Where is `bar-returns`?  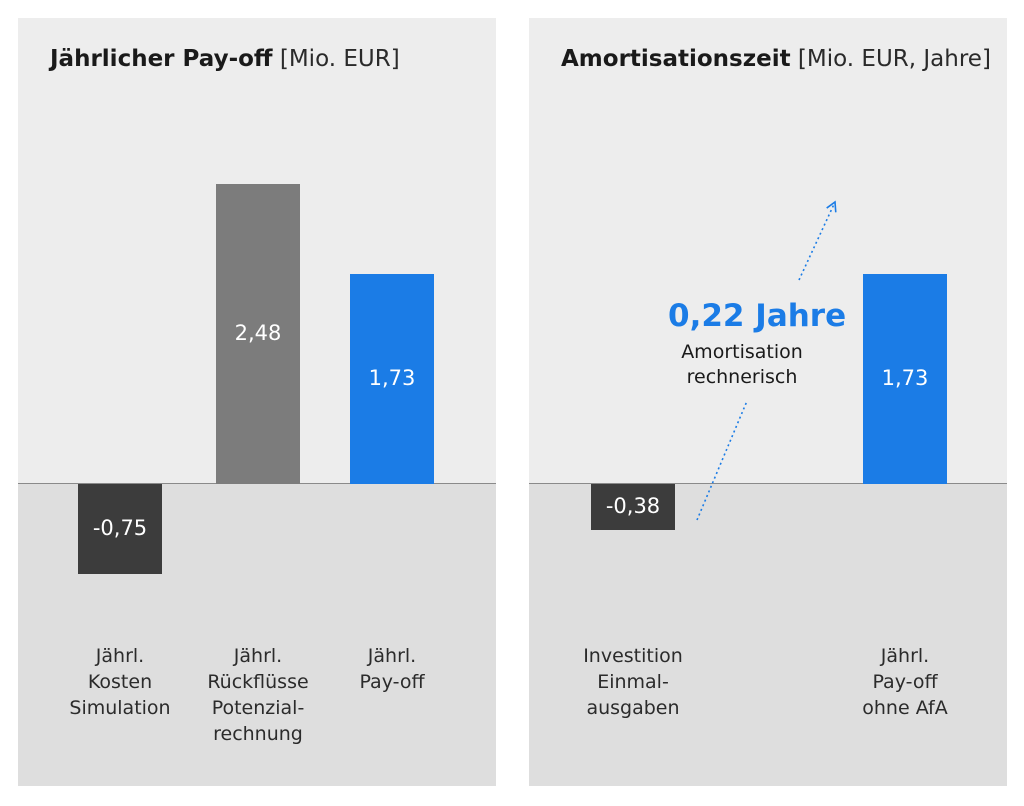
bar-returns is located at coordinates (258, 333).